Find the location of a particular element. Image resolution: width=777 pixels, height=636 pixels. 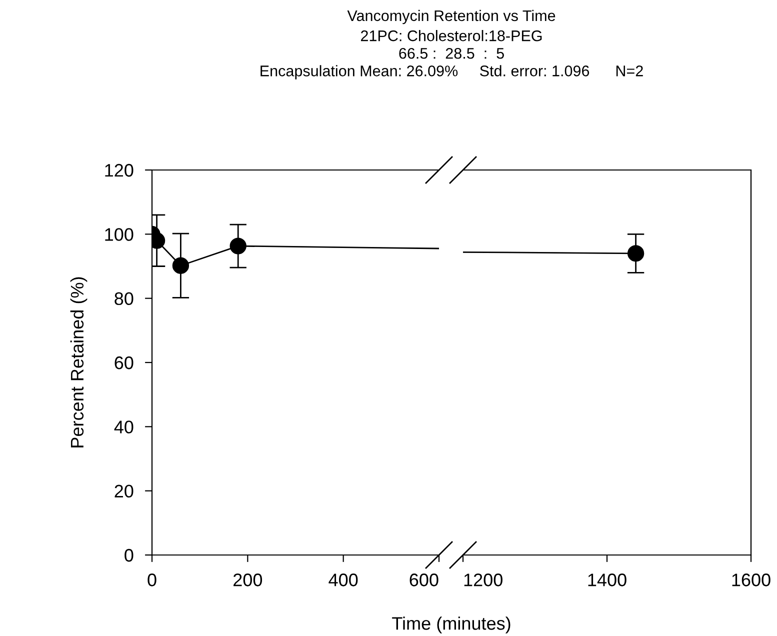

x-axis-title: Time (minutes) is located at coordinates (451, 625).